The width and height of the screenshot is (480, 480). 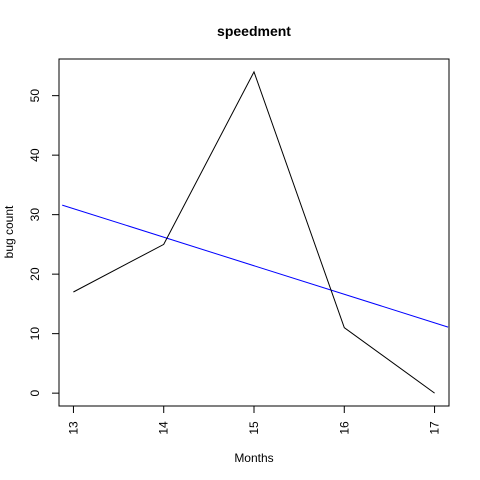 I want to click on chart-title: speedment, so click(x=254, y=31).